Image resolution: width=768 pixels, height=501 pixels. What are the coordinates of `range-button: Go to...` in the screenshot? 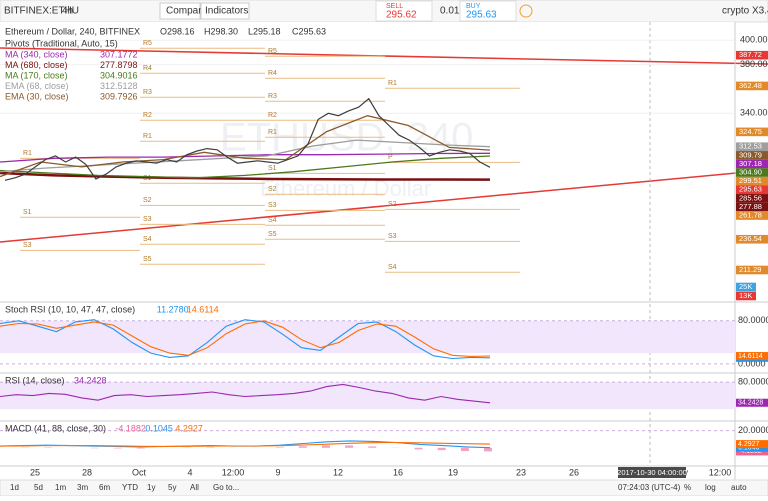 It's located at (226, 487).